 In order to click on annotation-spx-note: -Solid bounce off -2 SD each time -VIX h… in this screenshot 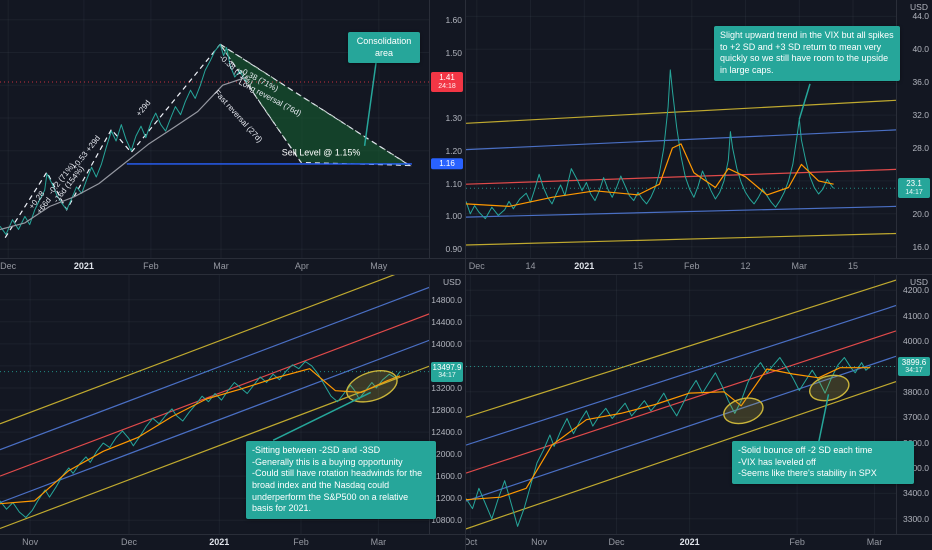, I will do `click(823, 463)`.